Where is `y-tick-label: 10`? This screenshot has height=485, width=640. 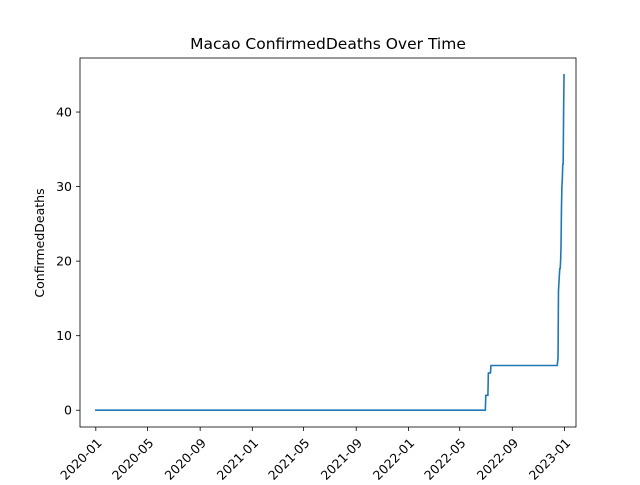 y-tick-label: 10 is located at coordinates (64, 335).